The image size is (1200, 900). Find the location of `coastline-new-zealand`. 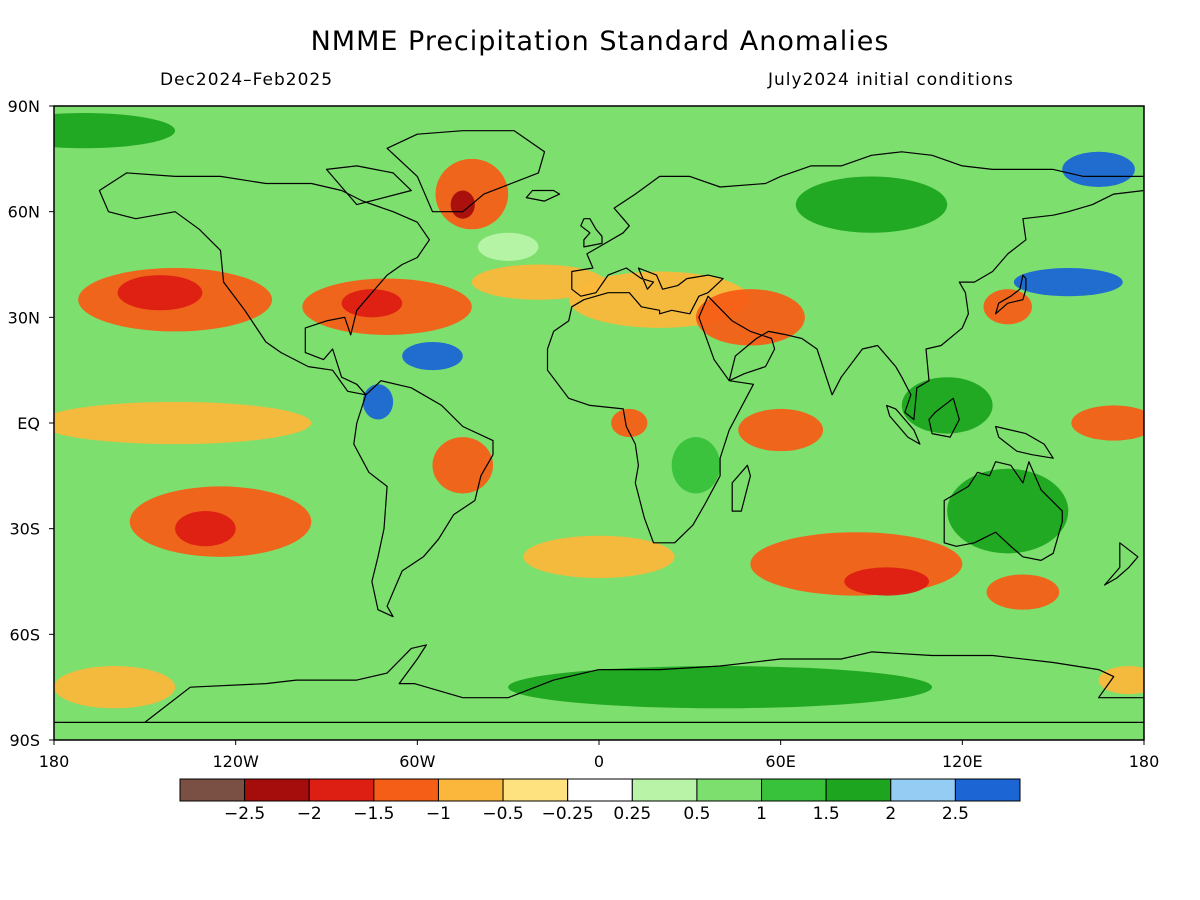

coastline-new-zealand is located at coordinates (1121, 564).